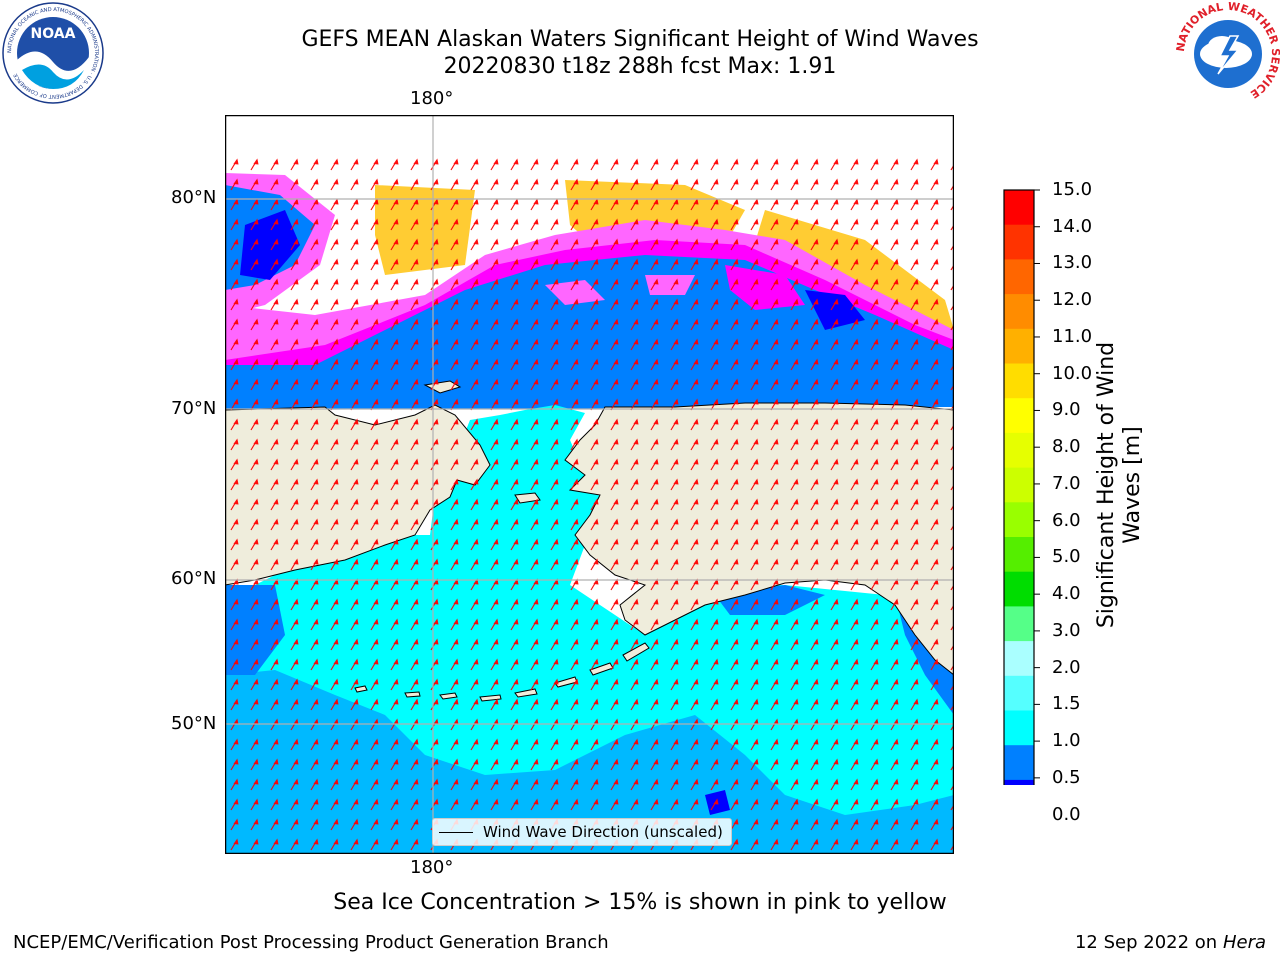 The height and width of the screenshot is (960, 1280). What do you see at coordinates (432, 98) in the screenshot?
I see `lon-label-top: 180°` at bounding box center [432, 98].